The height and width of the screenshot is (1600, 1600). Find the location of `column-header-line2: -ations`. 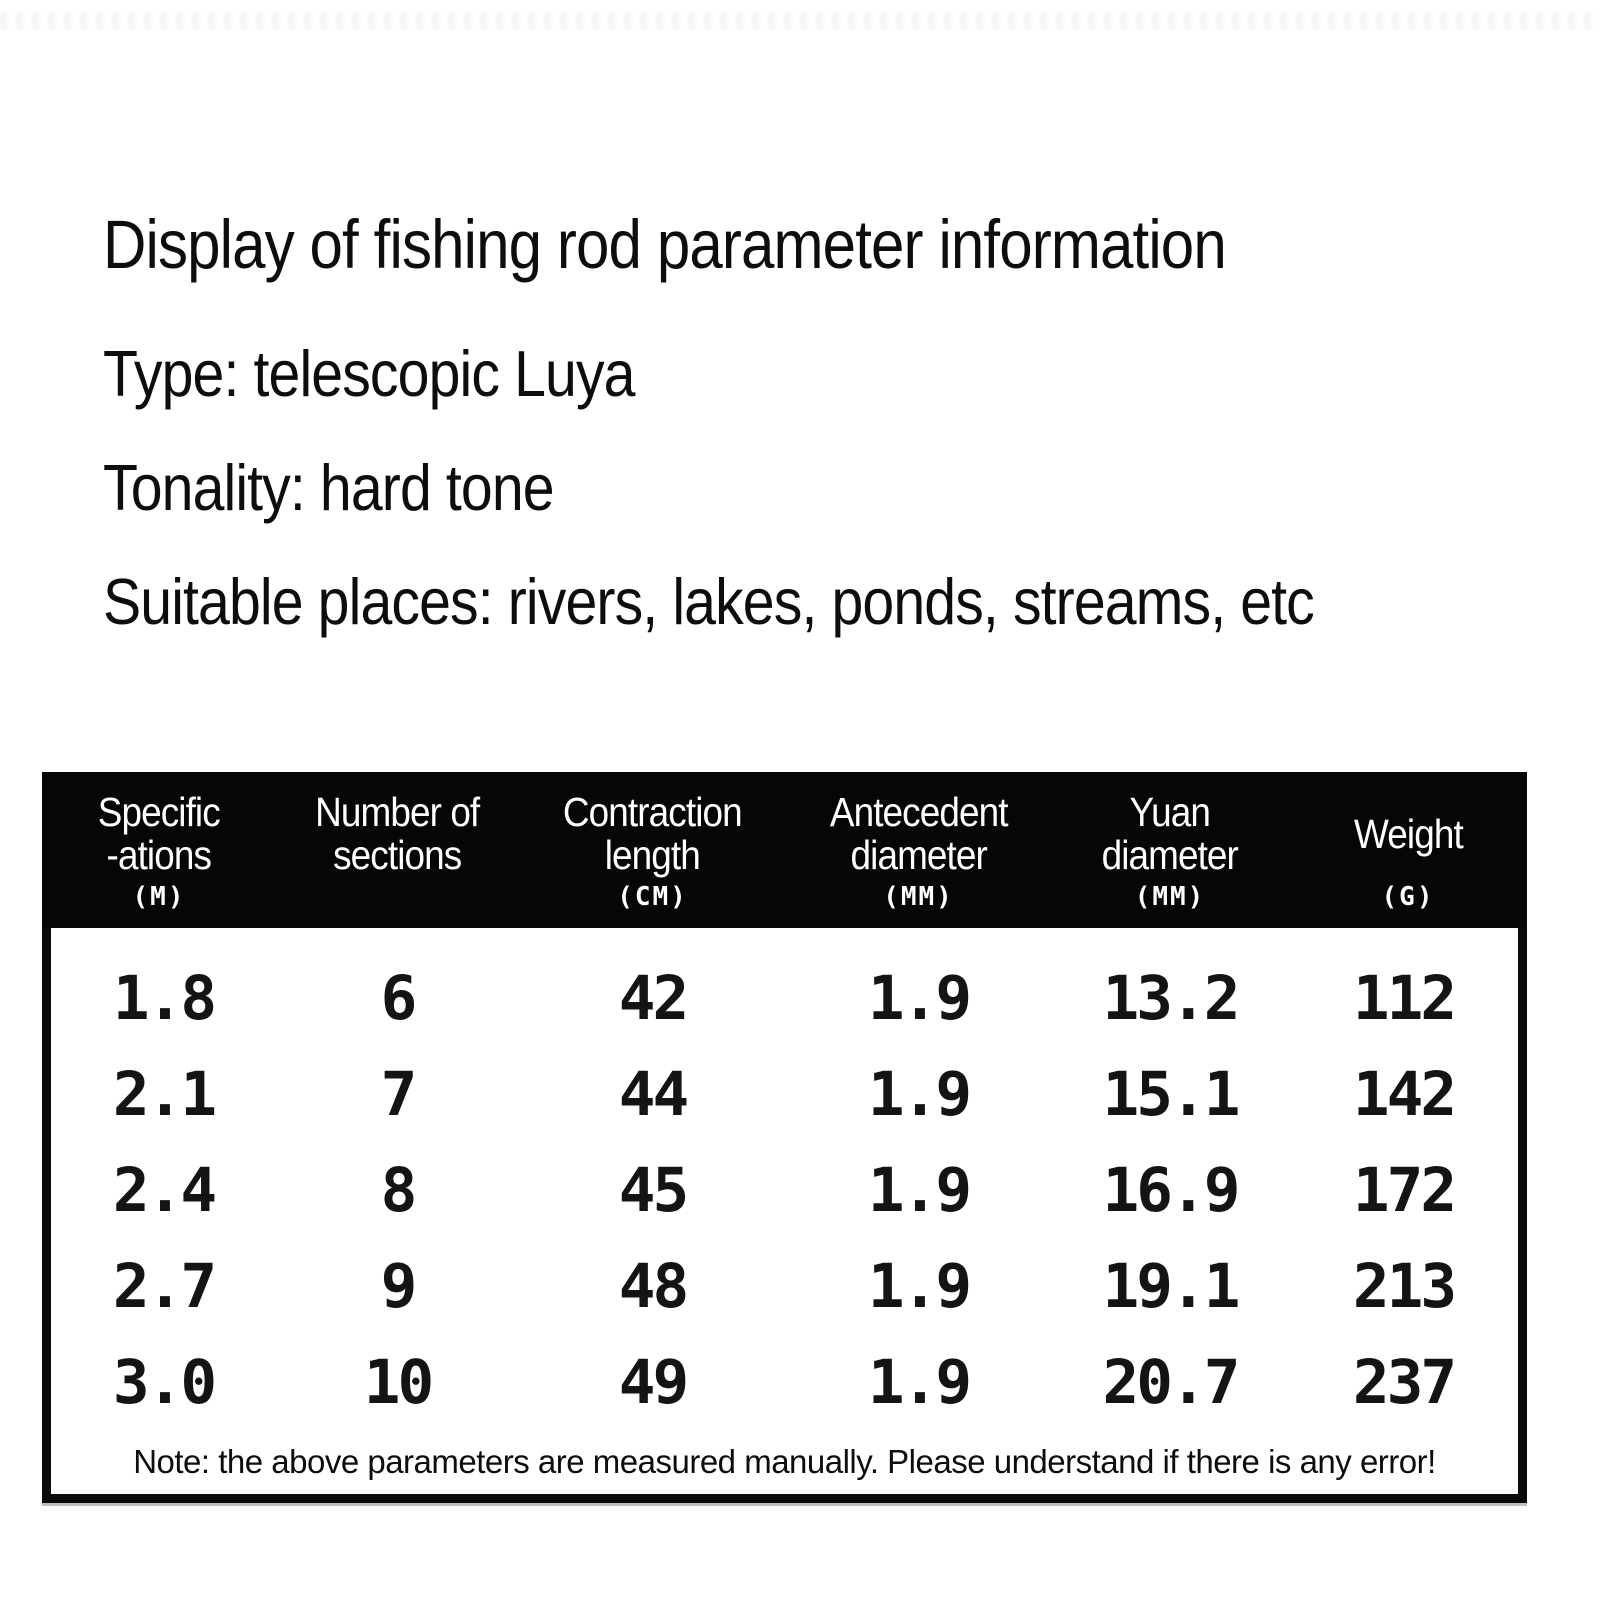

column-header-line2: -ations is located at coordinates (159, 855).